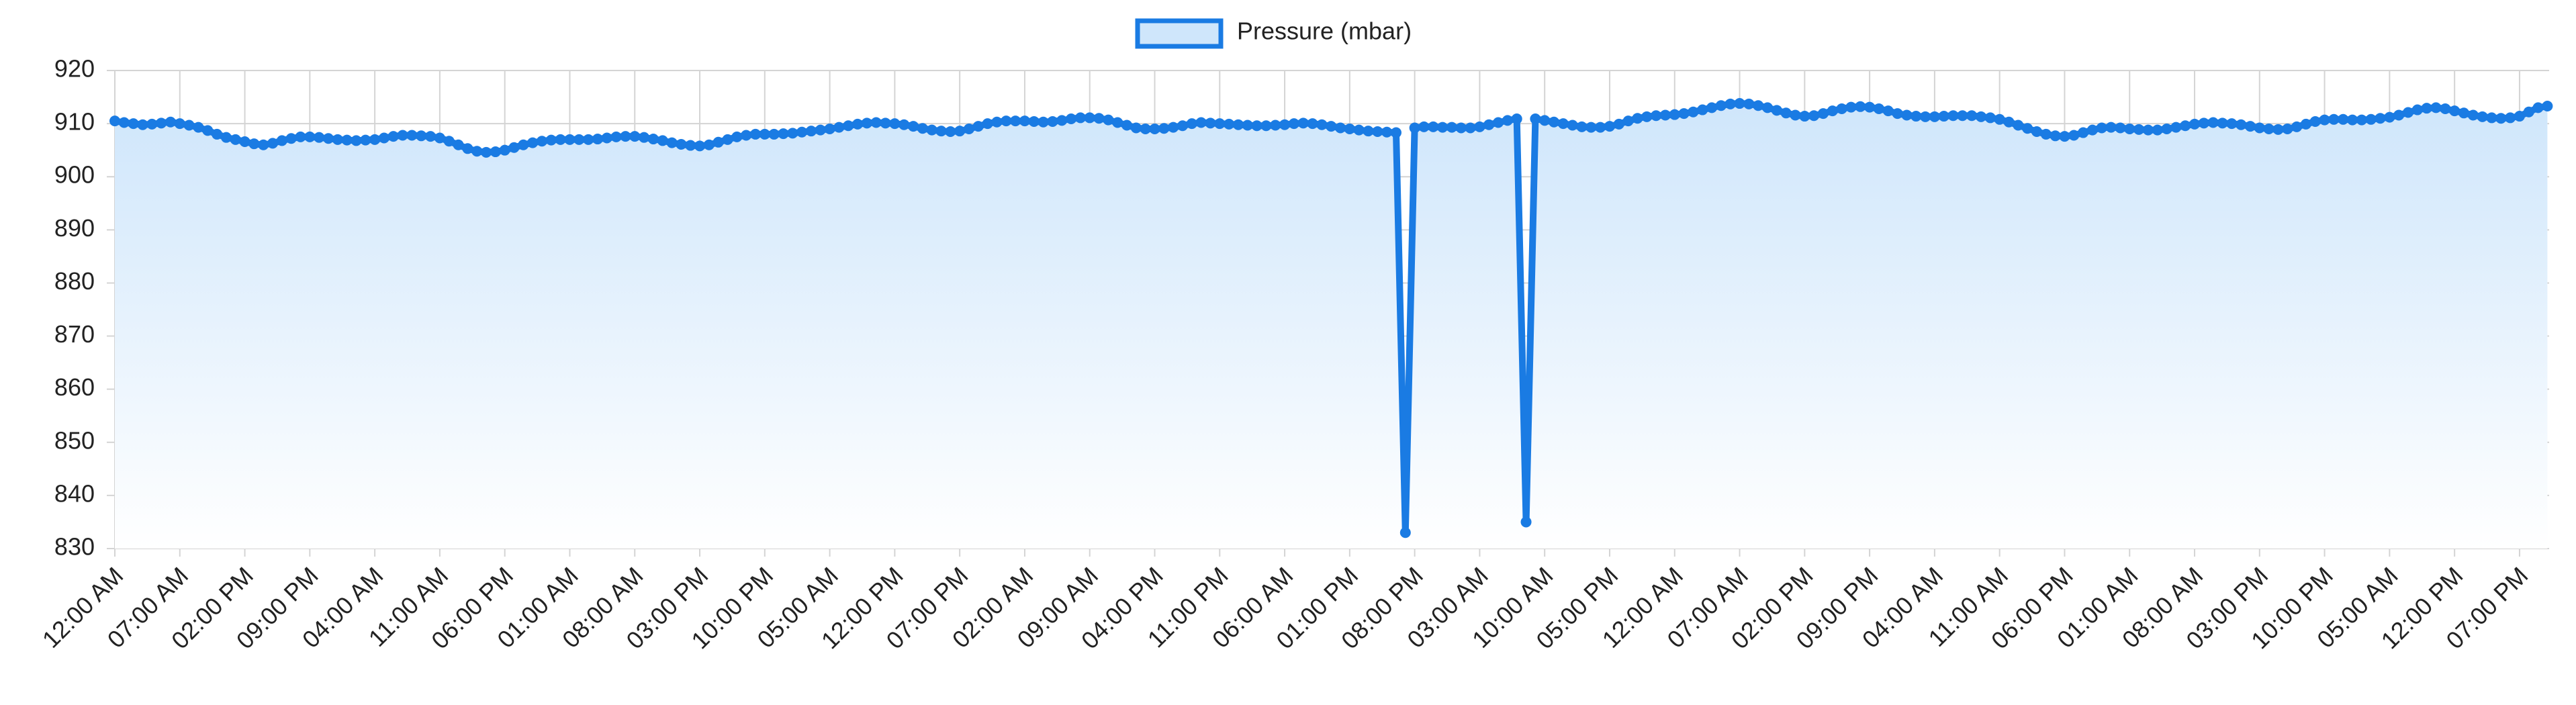 This screenshot has height=705, width=2576. I want to click on legend-swatch, so click(1179, 33).